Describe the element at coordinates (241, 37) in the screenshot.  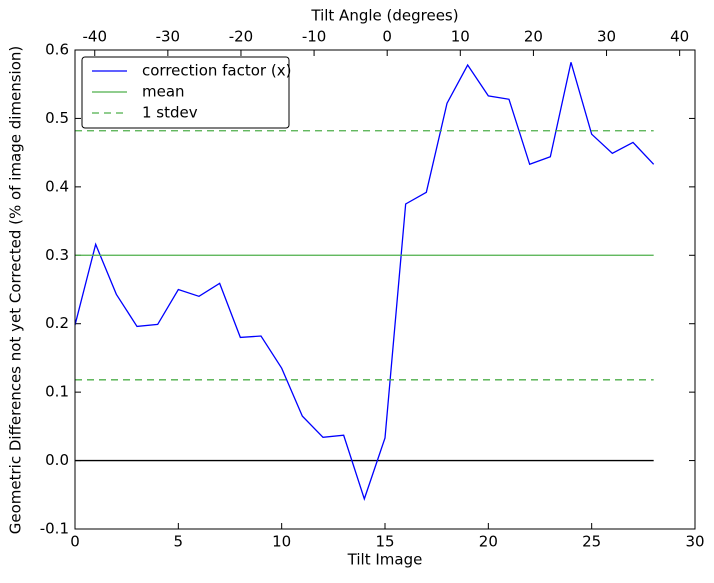
I see `x2-tick-label: -20` at that location.